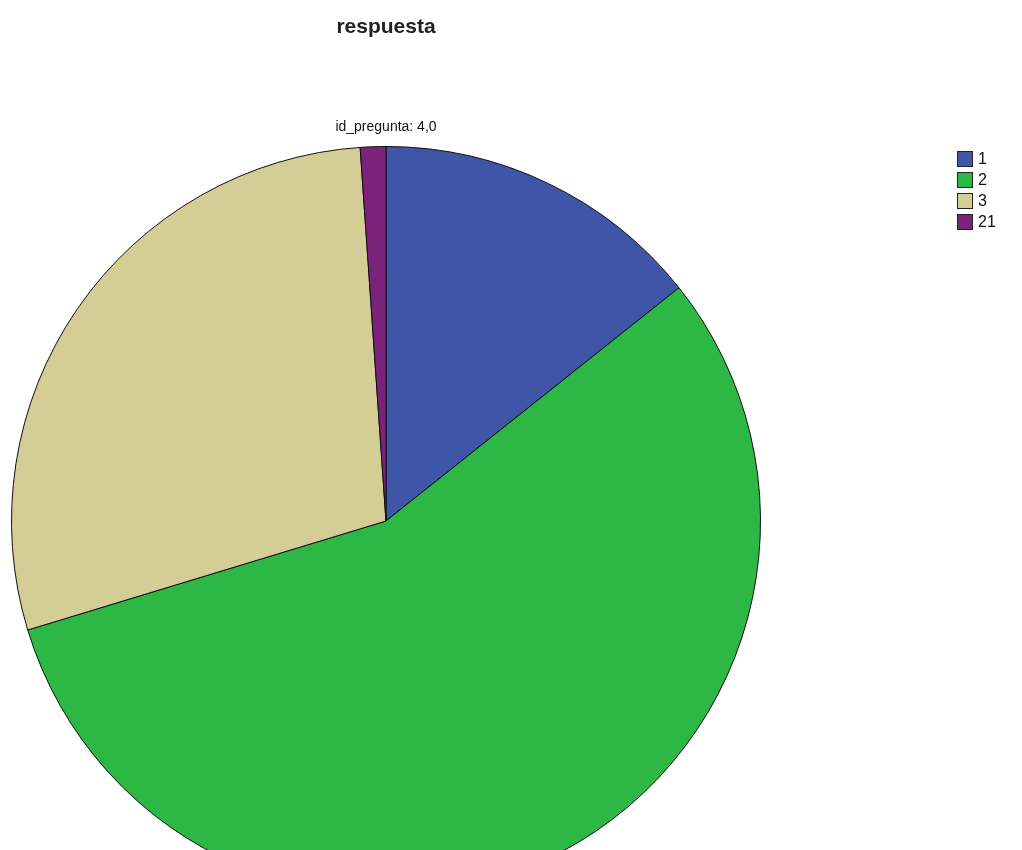  I want to click on legend-label: 21, so click(987, 221).